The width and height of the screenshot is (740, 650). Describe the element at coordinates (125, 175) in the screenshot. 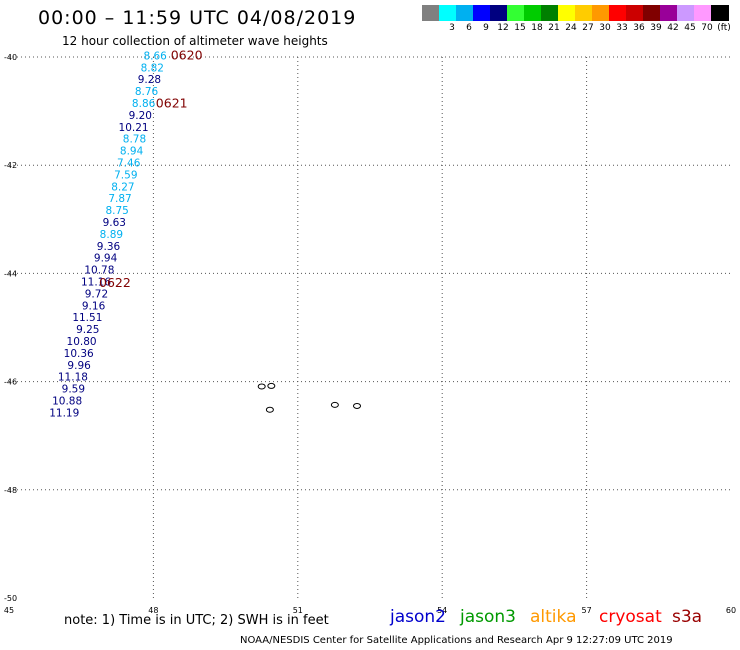

I see `wave-height-label: 7.59` at that location.